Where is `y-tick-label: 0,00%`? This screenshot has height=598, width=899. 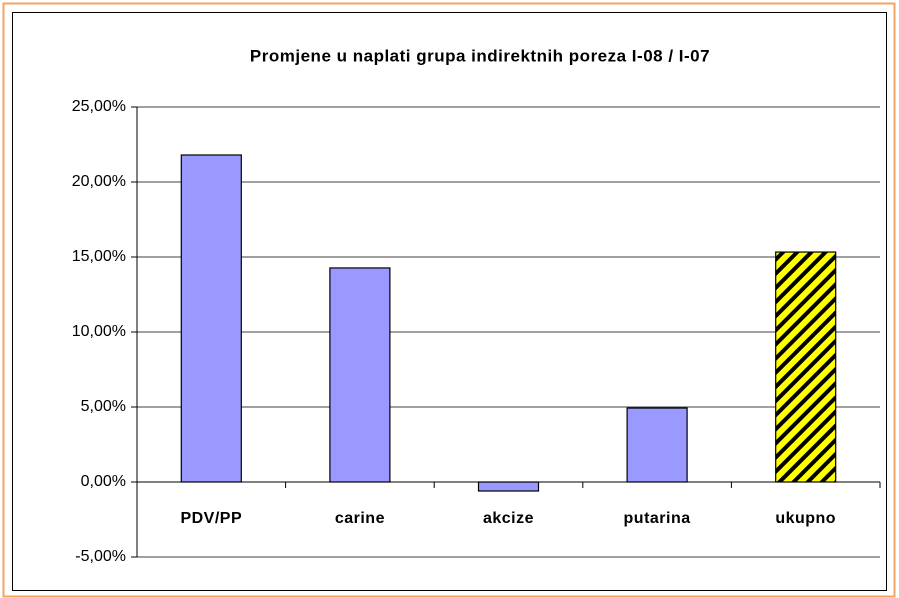
y-tick-label: 0,00% is located at coordinates (103, 481).